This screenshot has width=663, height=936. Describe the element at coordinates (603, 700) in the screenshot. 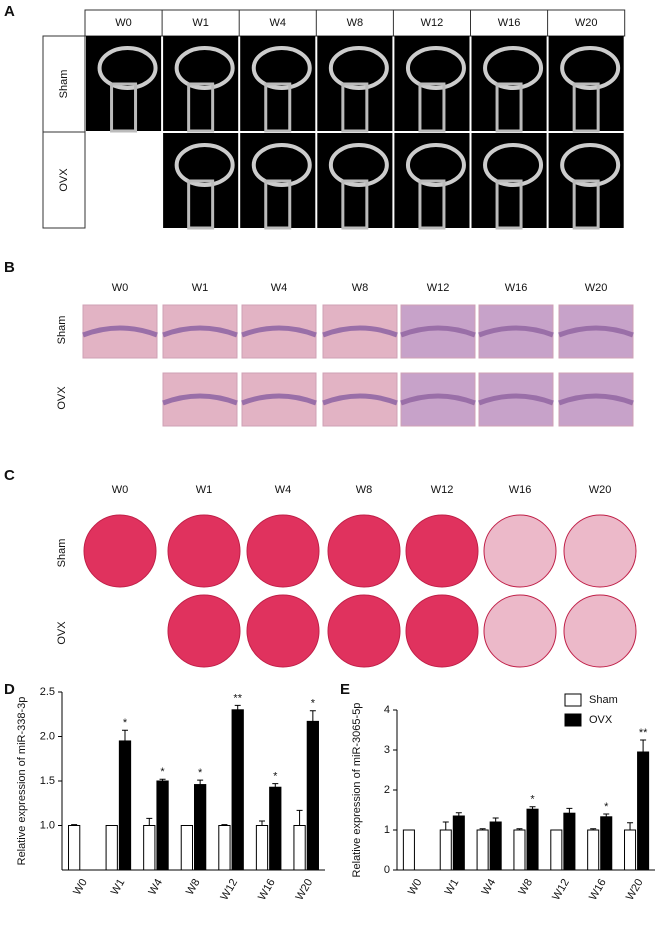

I see `legend-label: Sham` at that location.